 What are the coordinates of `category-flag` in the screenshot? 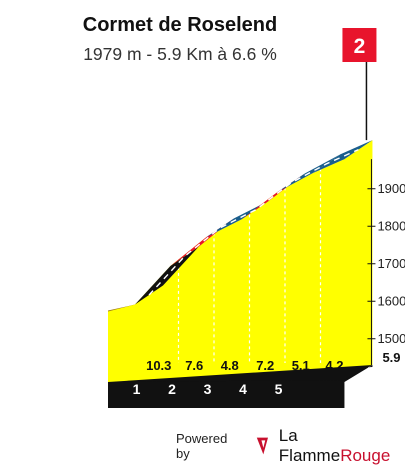 It's located at (359, 45).